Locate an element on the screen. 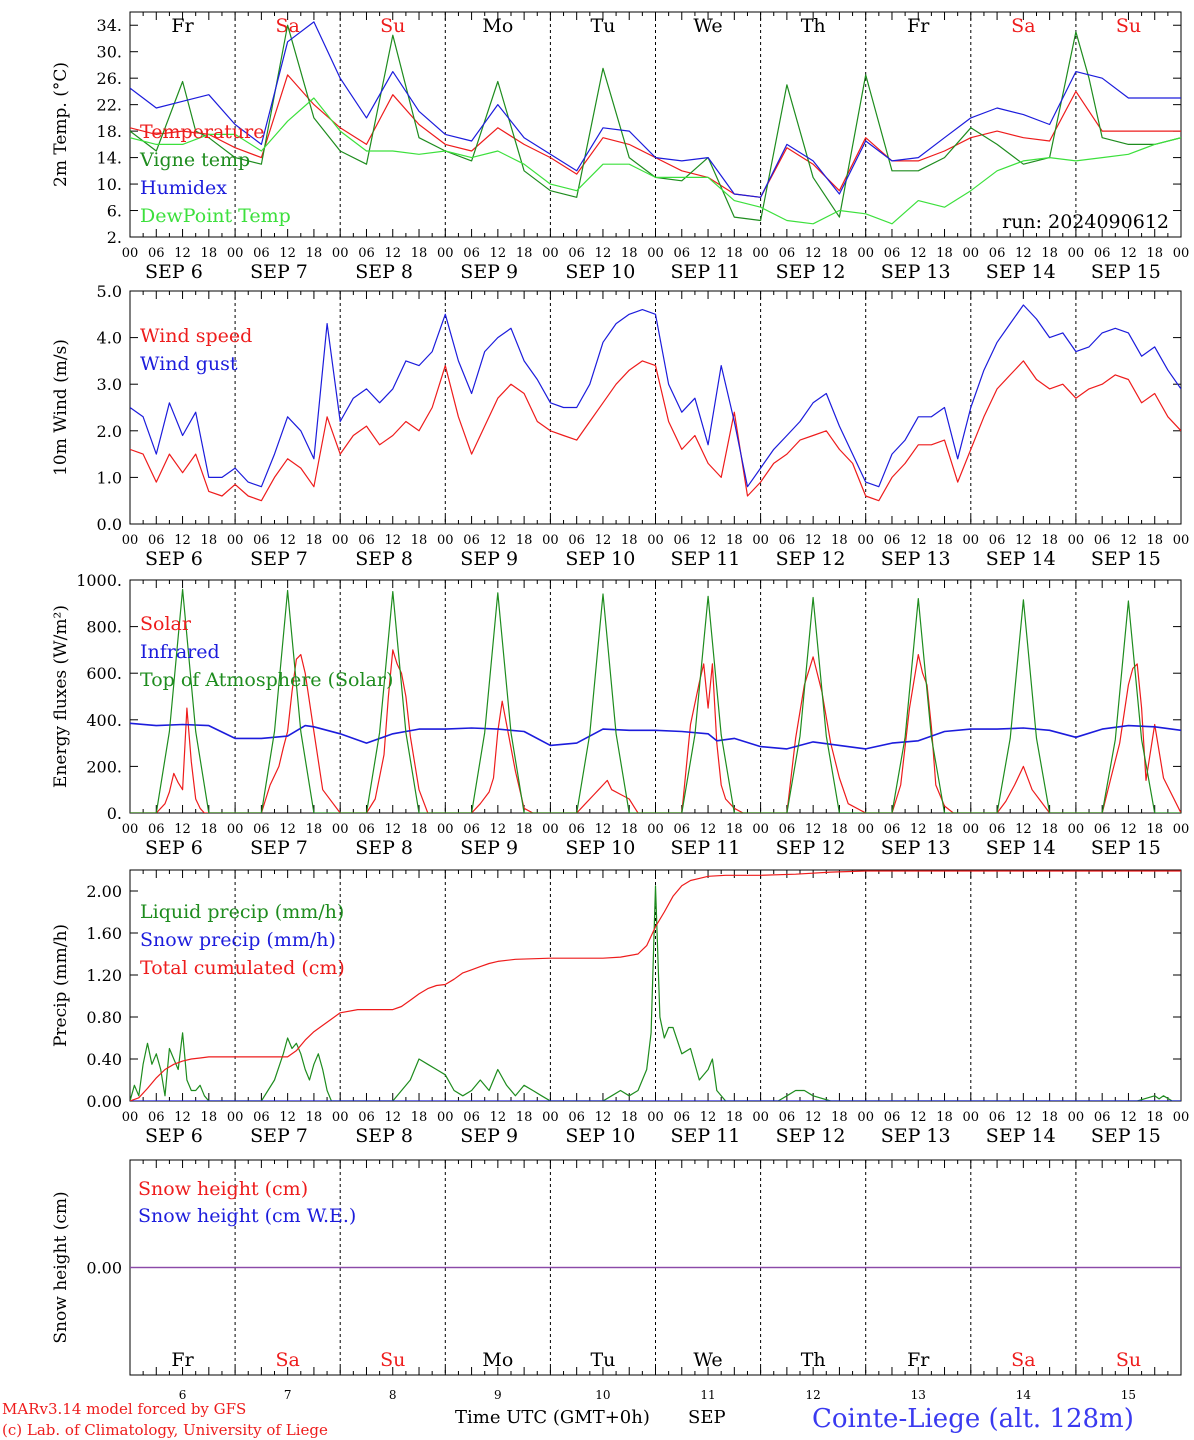  y-tick-label: 600. is located at coordinates (104, 673).